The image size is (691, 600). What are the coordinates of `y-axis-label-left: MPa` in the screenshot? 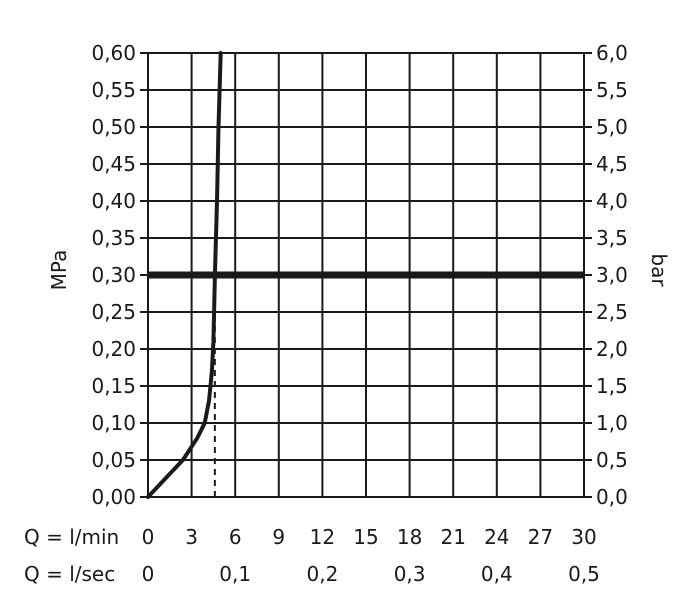 It's located at (59, 270).